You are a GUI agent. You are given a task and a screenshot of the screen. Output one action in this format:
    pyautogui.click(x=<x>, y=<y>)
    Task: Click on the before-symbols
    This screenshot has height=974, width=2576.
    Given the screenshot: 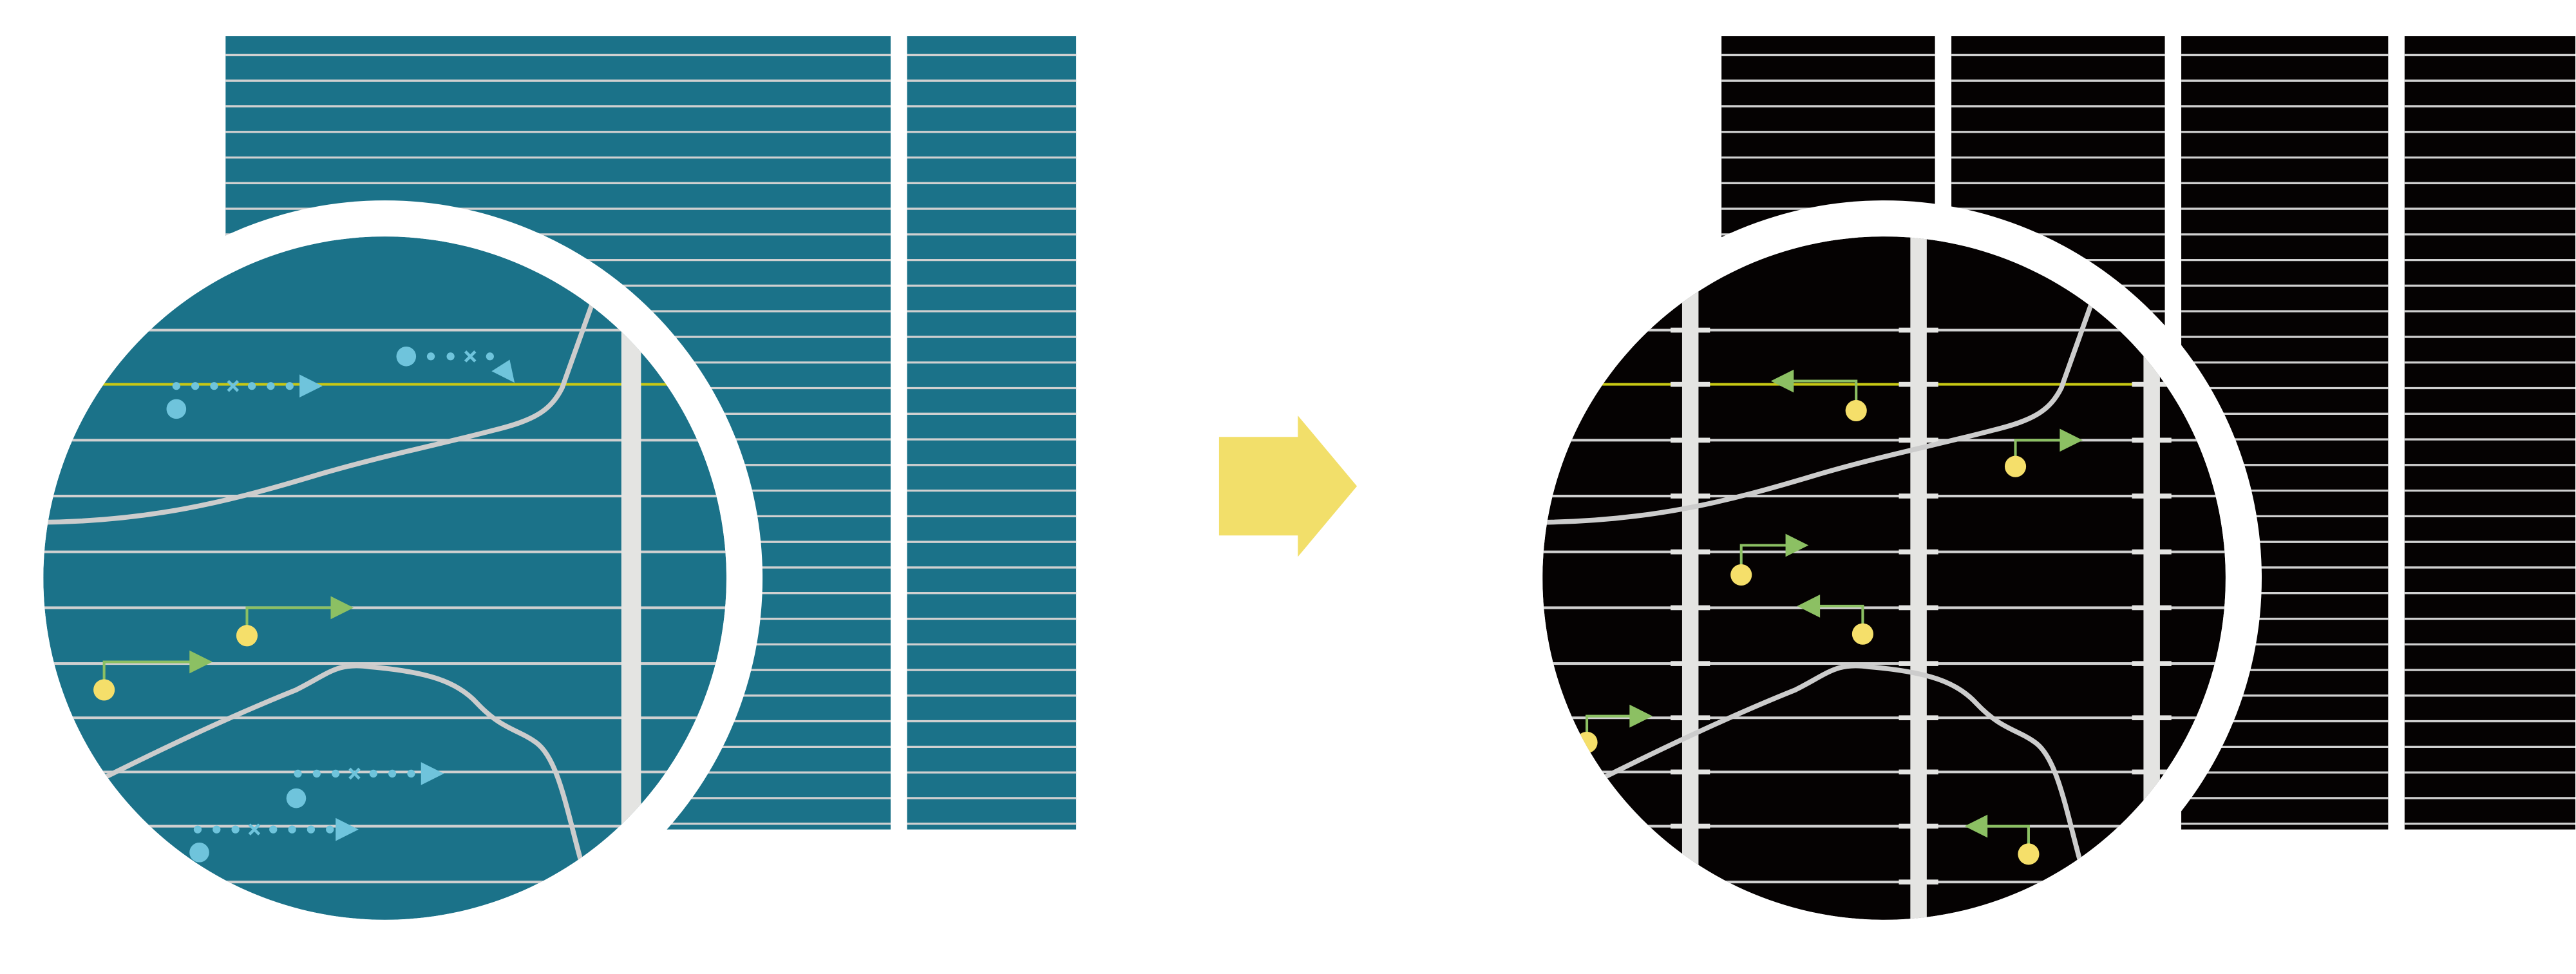 What is the action you would take?
    pyautogui.click(x=304, y=604)
    